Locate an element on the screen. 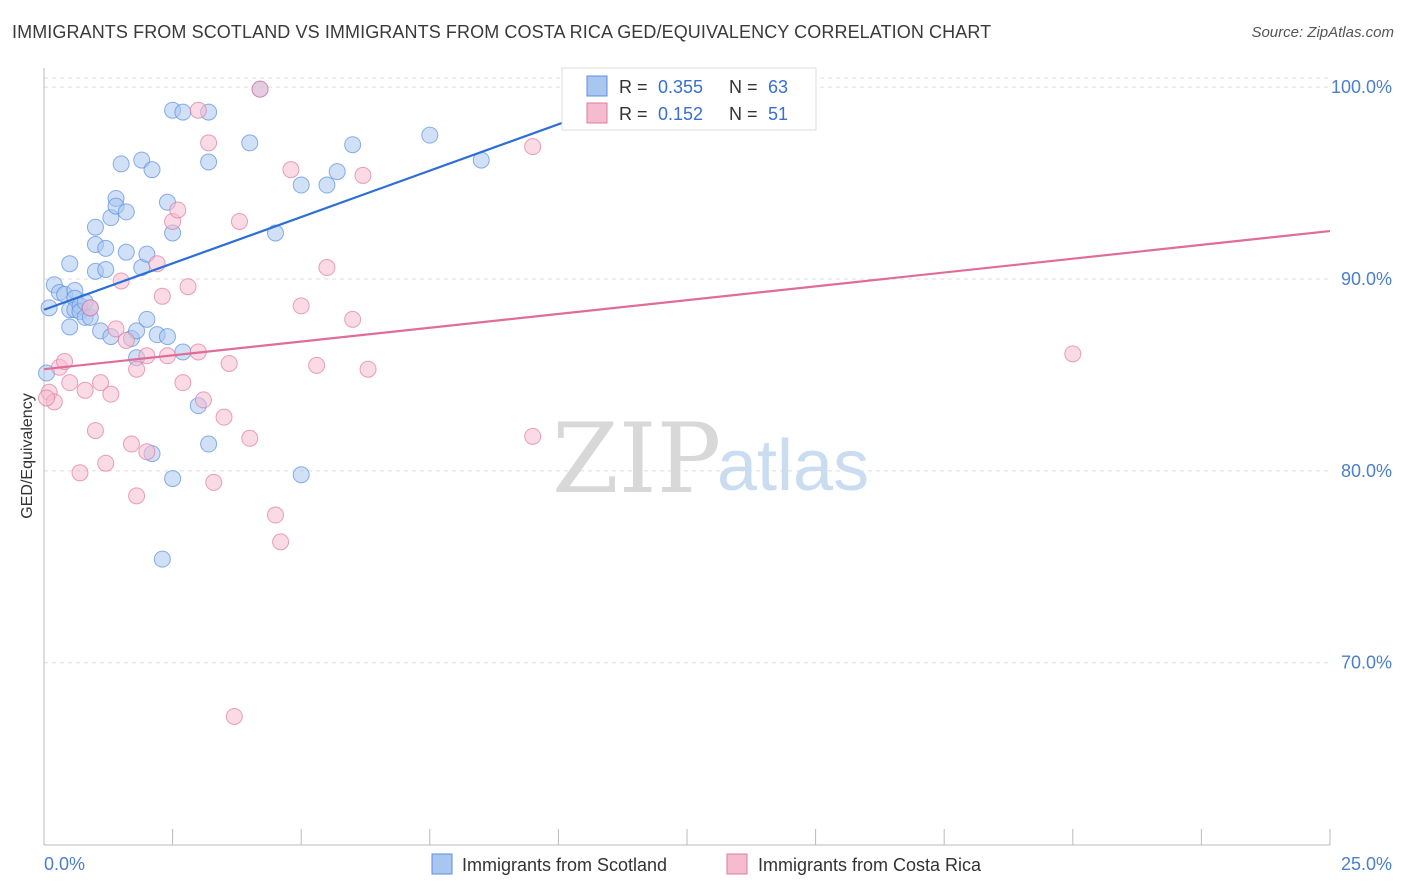 The height and width of the screenshot is (892, 1406). watermark-atlas: atlas is located at coordinates (793, 466).